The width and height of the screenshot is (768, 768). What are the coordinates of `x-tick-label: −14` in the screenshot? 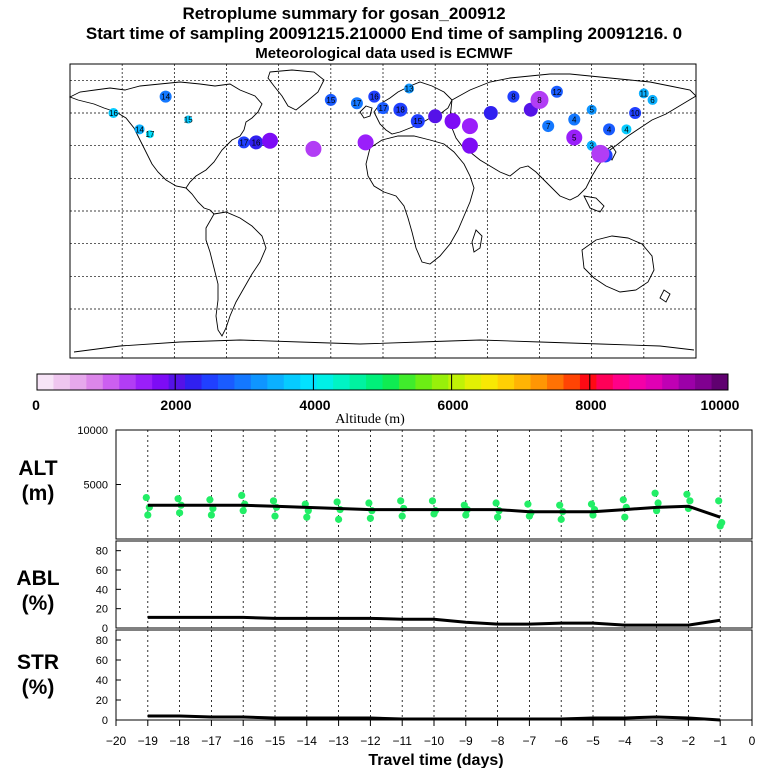 It's located at (307, 741).